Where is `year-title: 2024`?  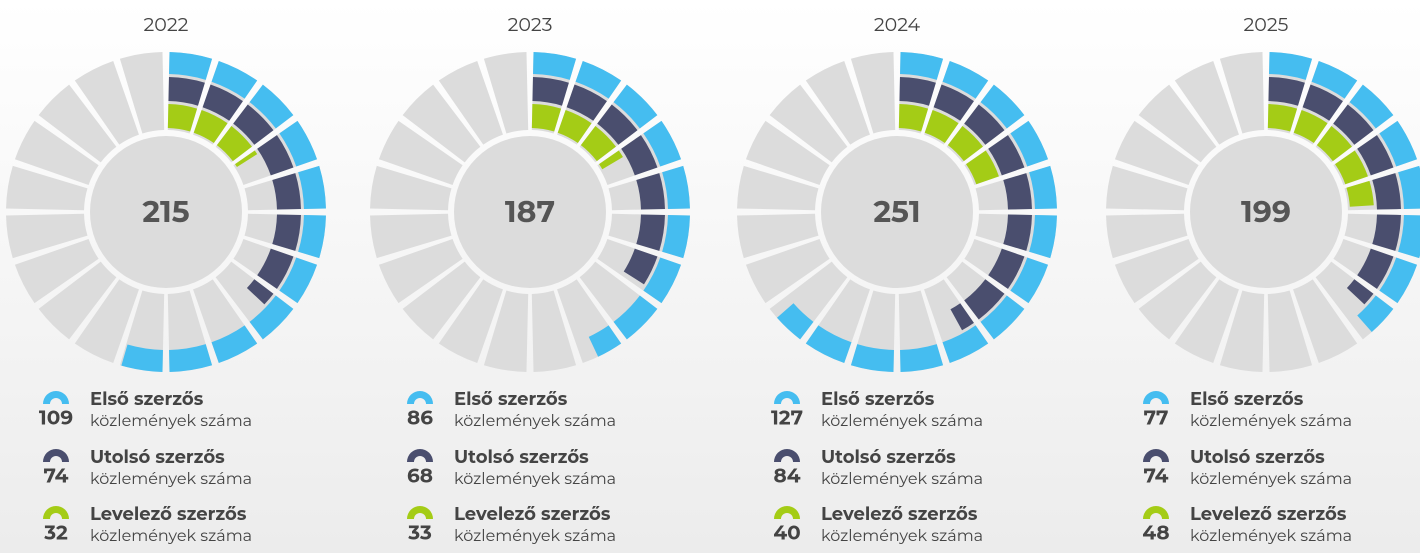 year-title: 2024 is located at coordinates (897, 24).